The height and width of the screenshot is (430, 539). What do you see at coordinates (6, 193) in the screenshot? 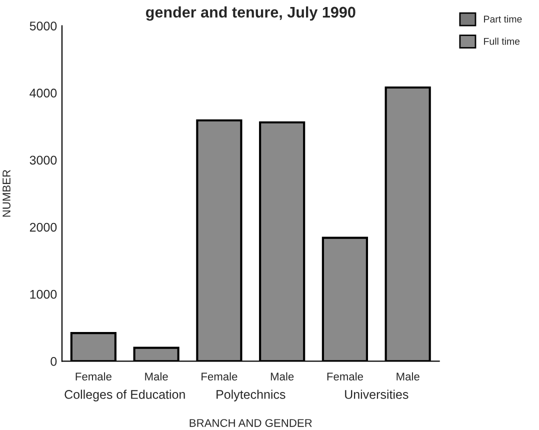
I see `y-axis-title: NUMBER` at bounding box center [6, 193].